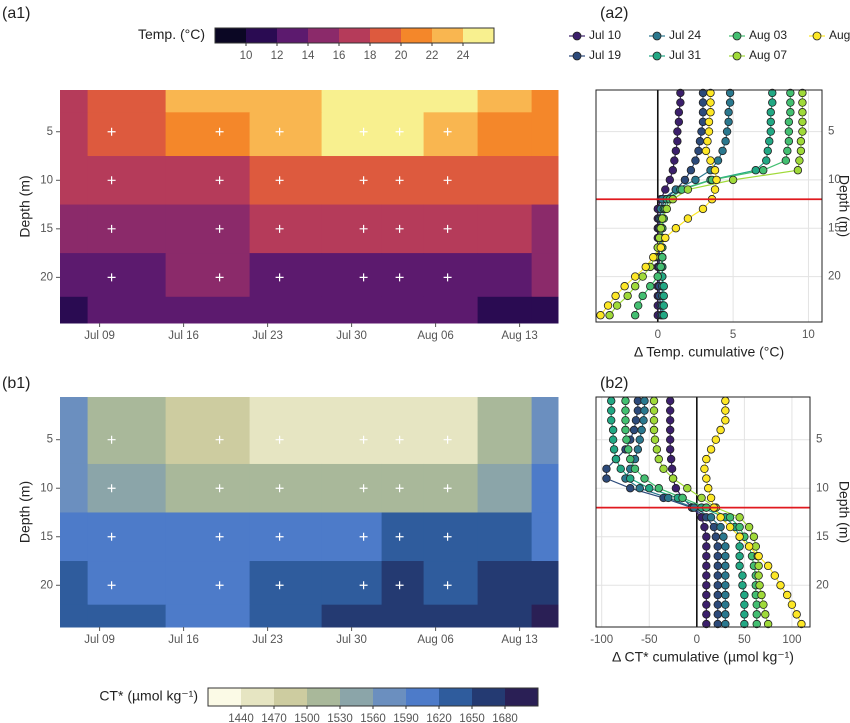 The image size is (850, 723). What do you see at coordinates (472, 718) in the screenshot?
I see `colorbar-label: 1650` at bounding box center [472, 718].